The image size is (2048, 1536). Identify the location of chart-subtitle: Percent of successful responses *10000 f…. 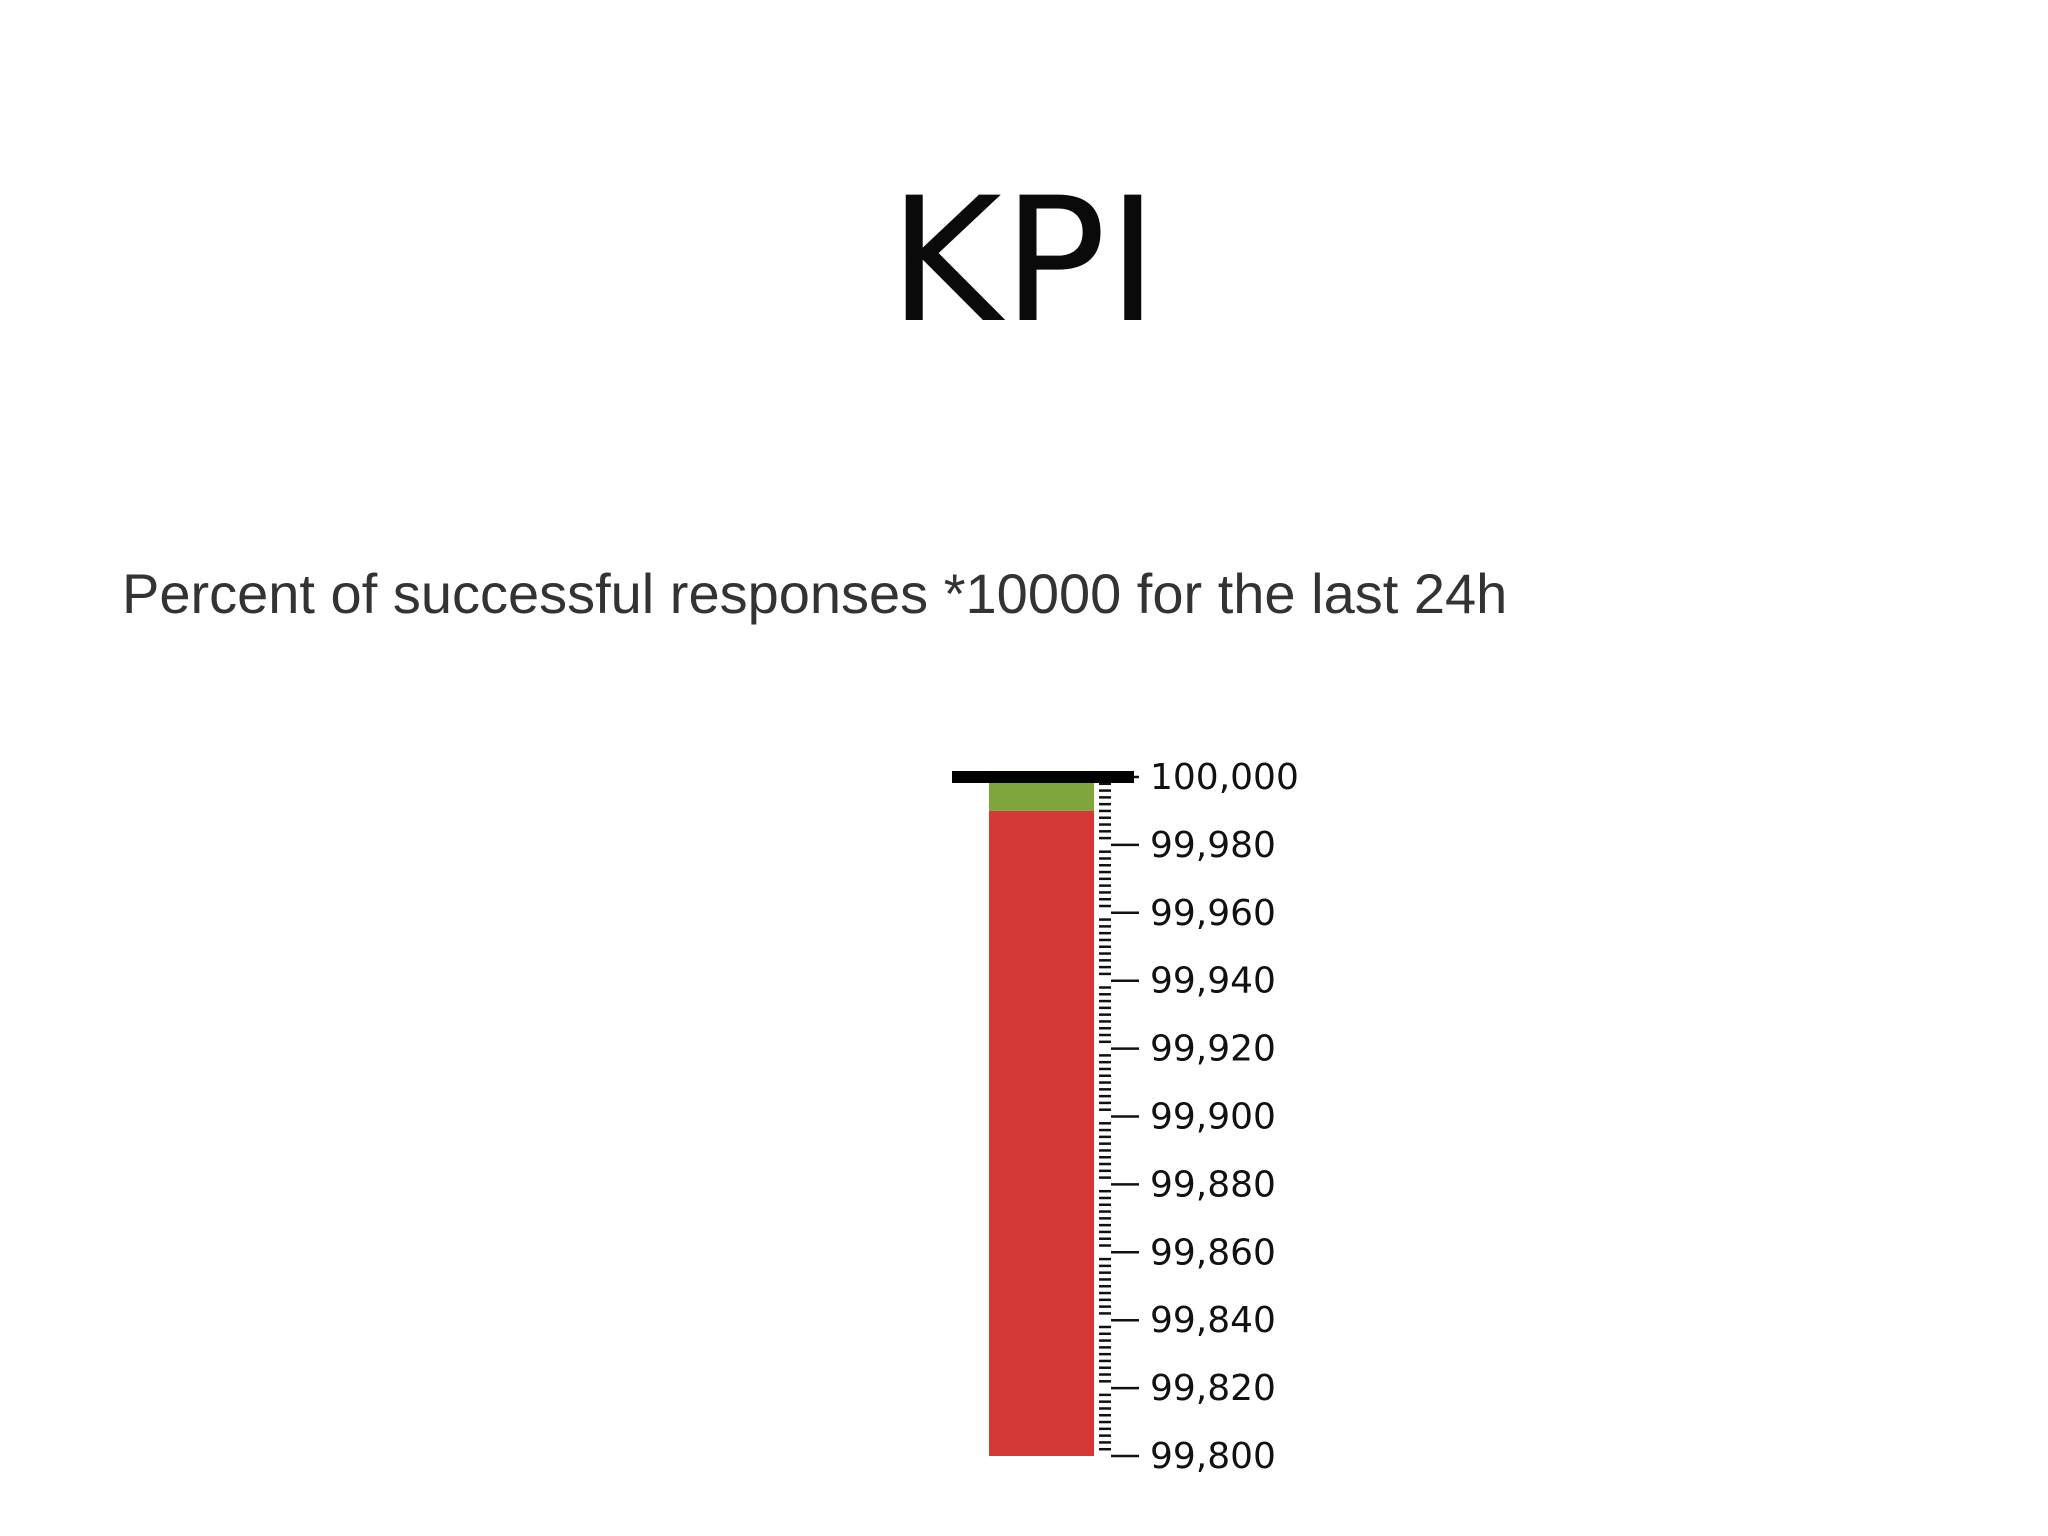
(815, 593).